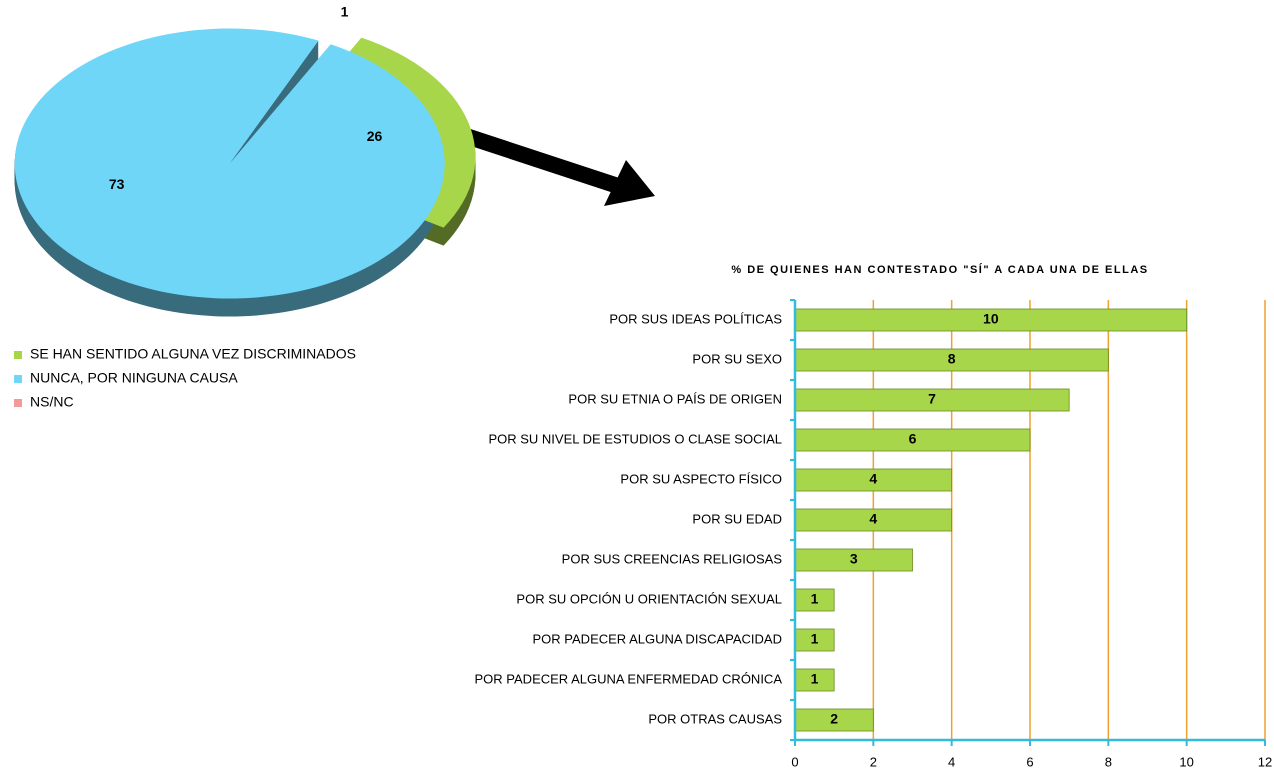 This screenshot has height=769, width=1274. What do you see at coordinates (550, 164) in the screenshot?
I see `arrow` at bounding box center [550, 164].